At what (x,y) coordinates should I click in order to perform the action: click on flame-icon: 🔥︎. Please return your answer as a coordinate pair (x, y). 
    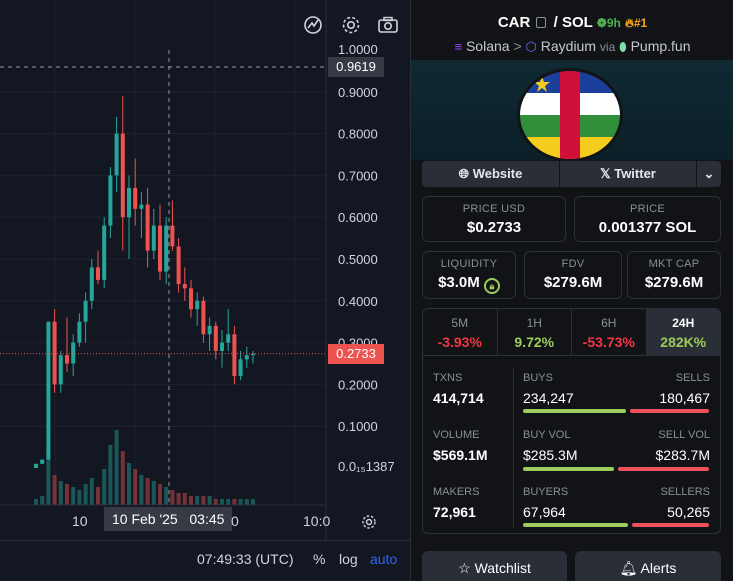
    Looking at the image, I should click on (629, 23).